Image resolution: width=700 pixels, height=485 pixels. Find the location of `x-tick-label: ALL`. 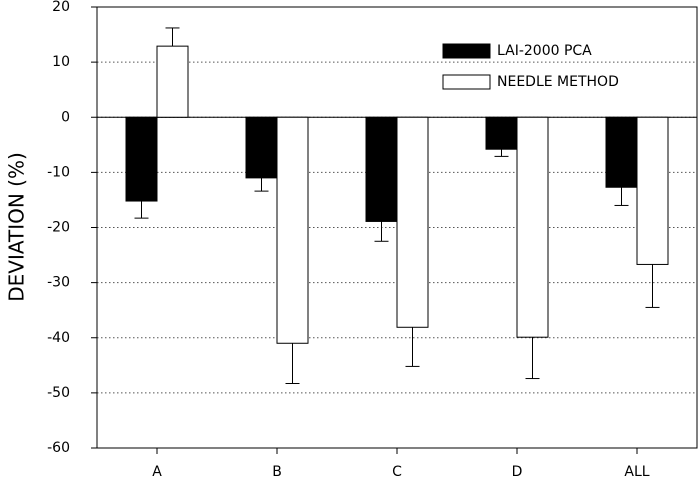

x-tick-label: ALL is located at coordinates (636, 472).